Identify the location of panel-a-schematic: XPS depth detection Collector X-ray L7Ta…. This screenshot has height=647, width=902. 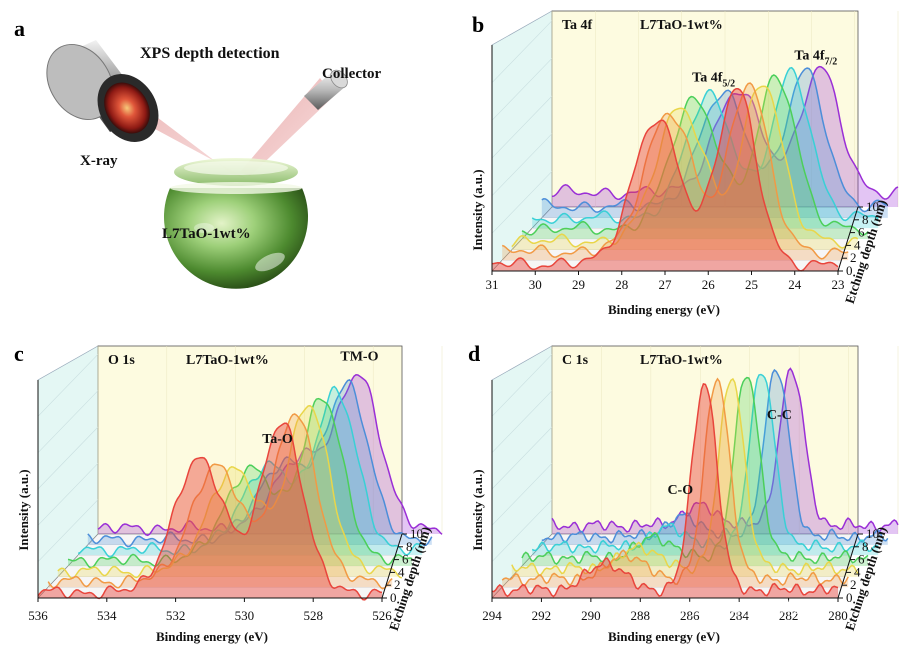
(213, 164).